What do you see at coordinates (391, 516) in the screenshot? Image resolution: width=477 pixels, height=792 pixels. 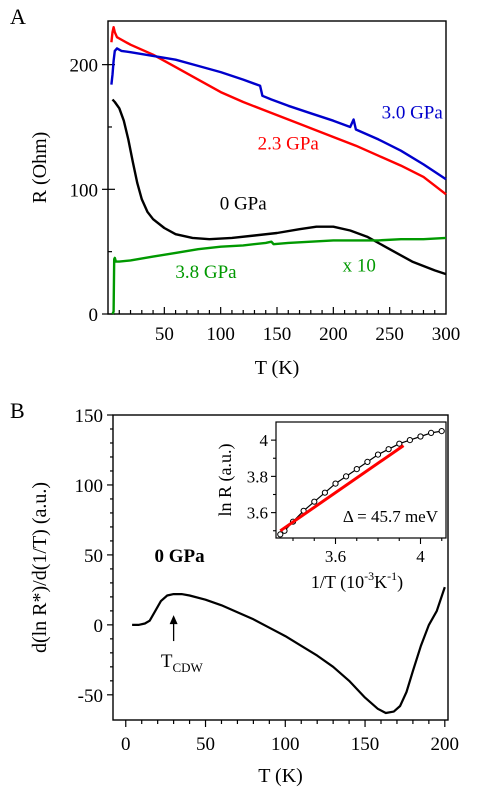 I see `inset-gap-annotation: Δ = 45.7 meV` at bounding box center [391, 516].